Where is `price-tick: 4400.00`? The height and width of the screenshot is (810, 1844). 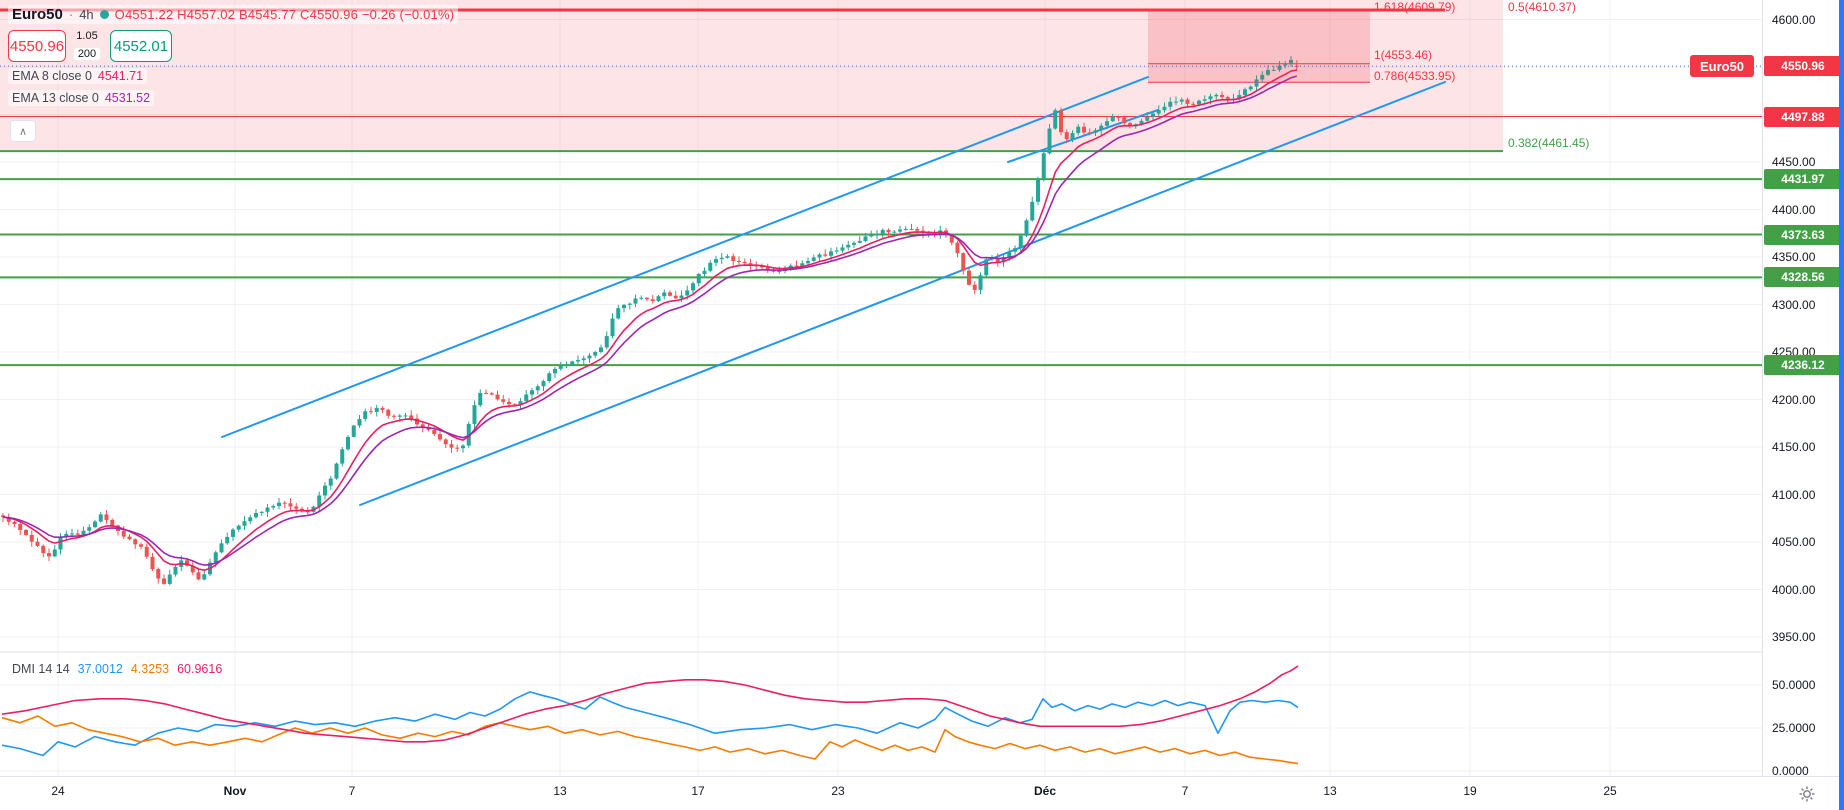
price-tick: 4400.00 is located at coordinates (1794, 209).